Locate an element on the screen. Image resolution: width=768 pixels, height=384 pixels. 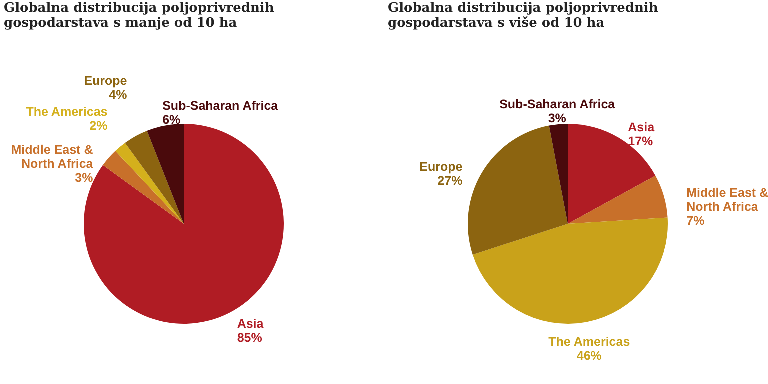
data-label: 85% is located at coordinates (249, 337).